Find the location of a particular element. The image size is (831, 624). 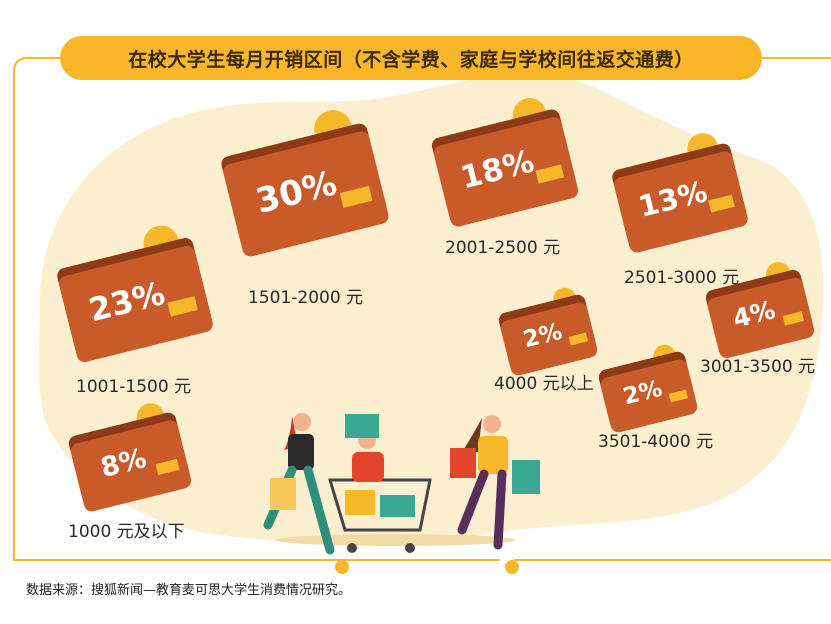

title-banner: 在校大学生每月开销区间（不含学费、家庭与学校间往返交通费） is located at coordinates (411, 58).